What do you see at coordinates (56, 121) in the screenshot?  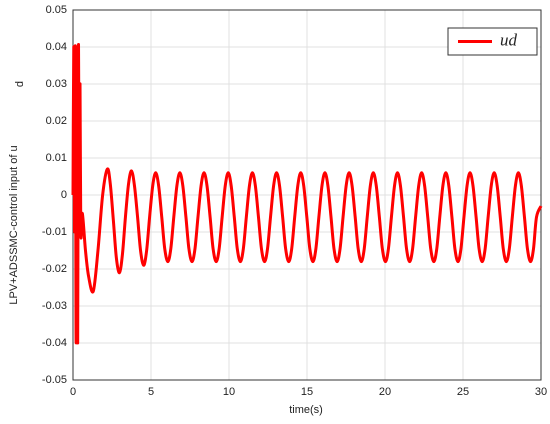 I see `y-tick-label: 0.02` at bounding box center [56, 121].